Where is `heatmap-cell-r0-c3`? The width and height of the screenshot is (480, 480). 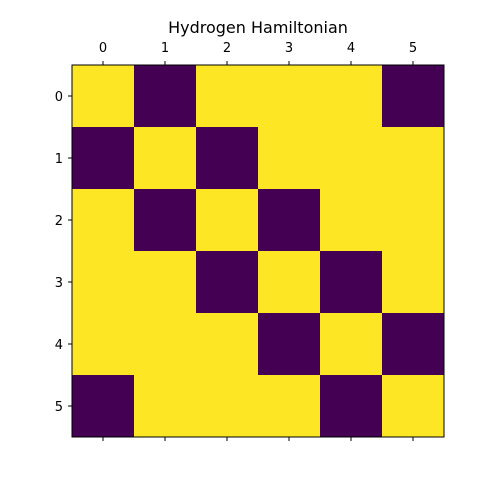
heatmap-cell-r0-c3 is located at coordinates (289, 96).